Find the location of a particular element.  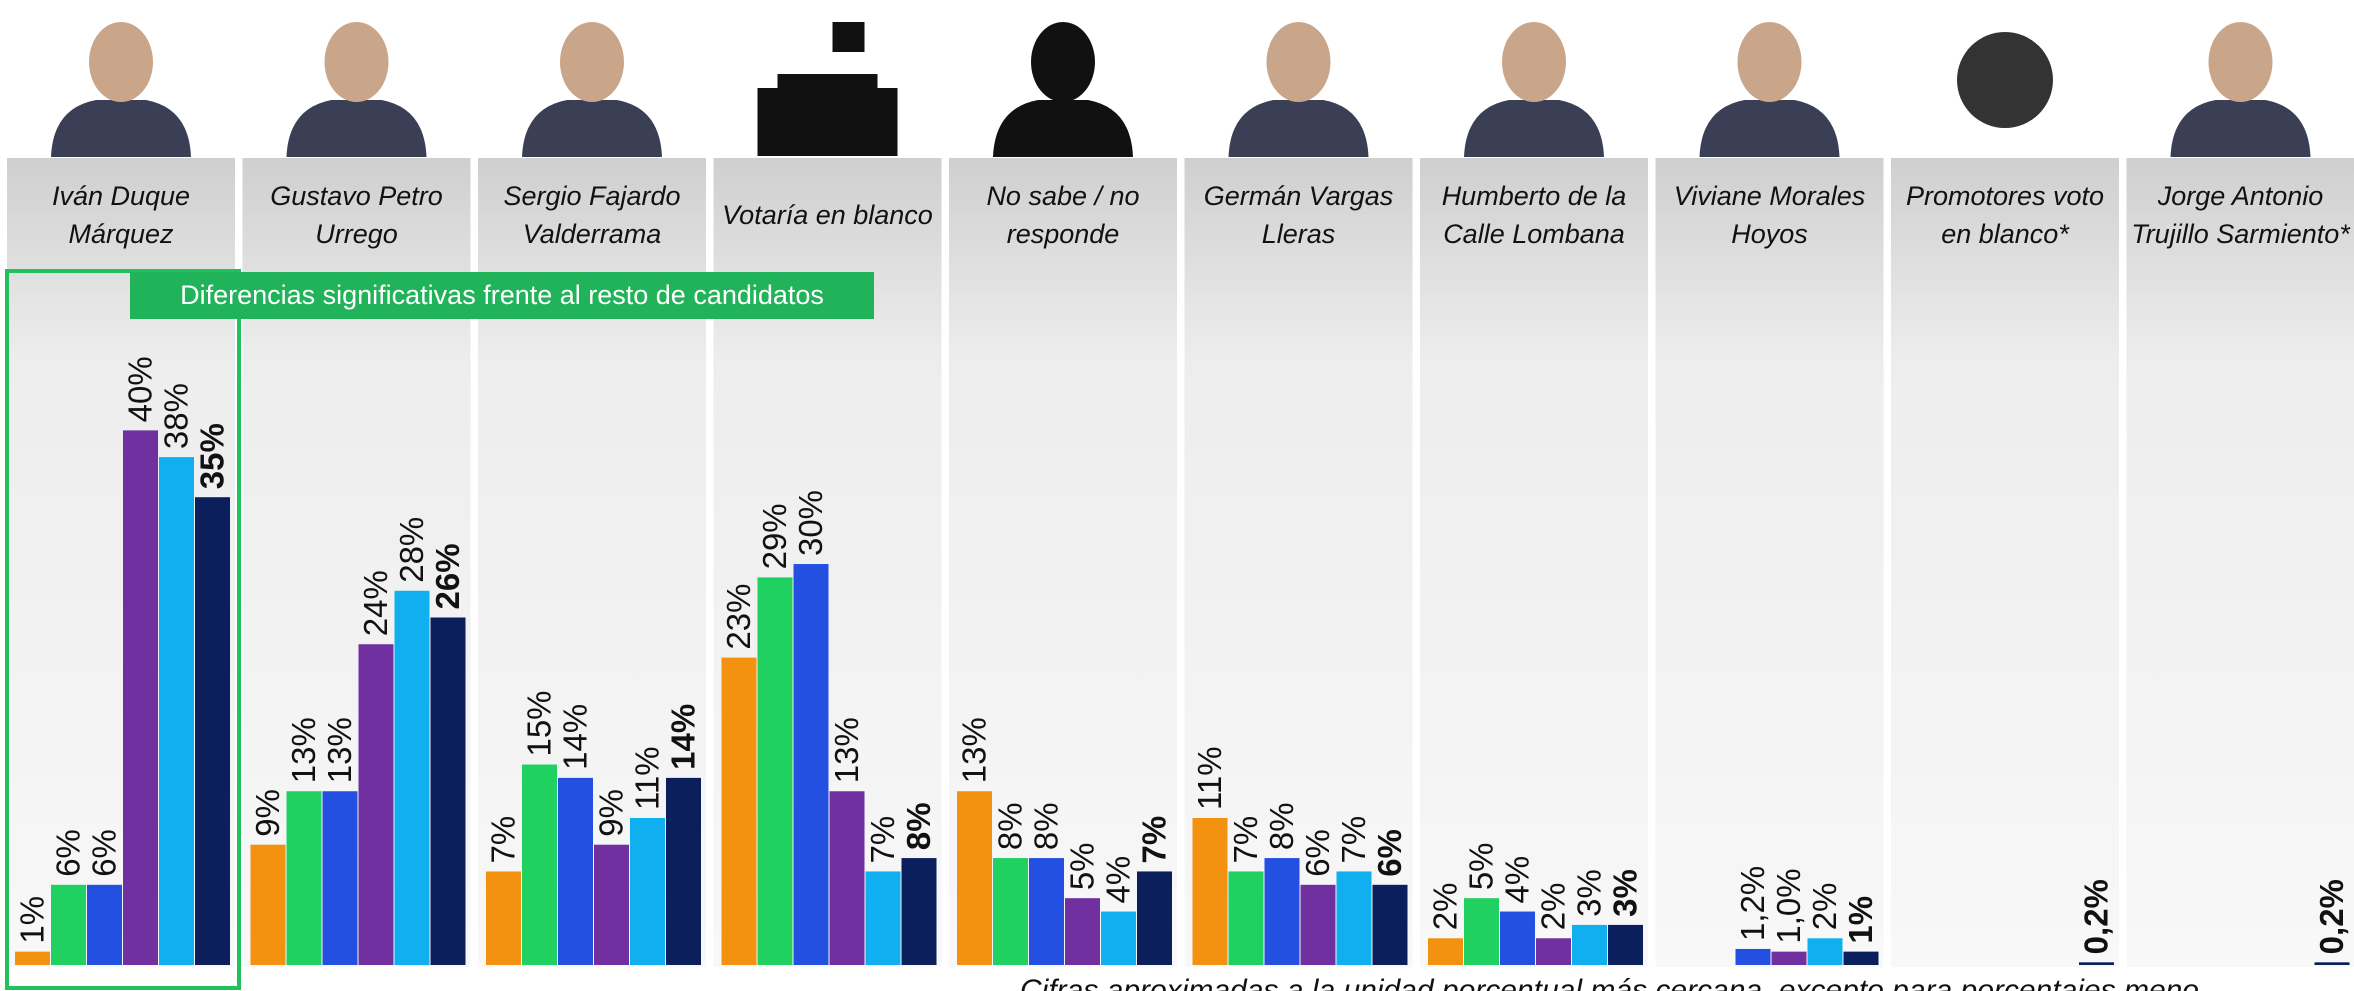

value-label: 1,0% is located at coordinates (1788, 905).